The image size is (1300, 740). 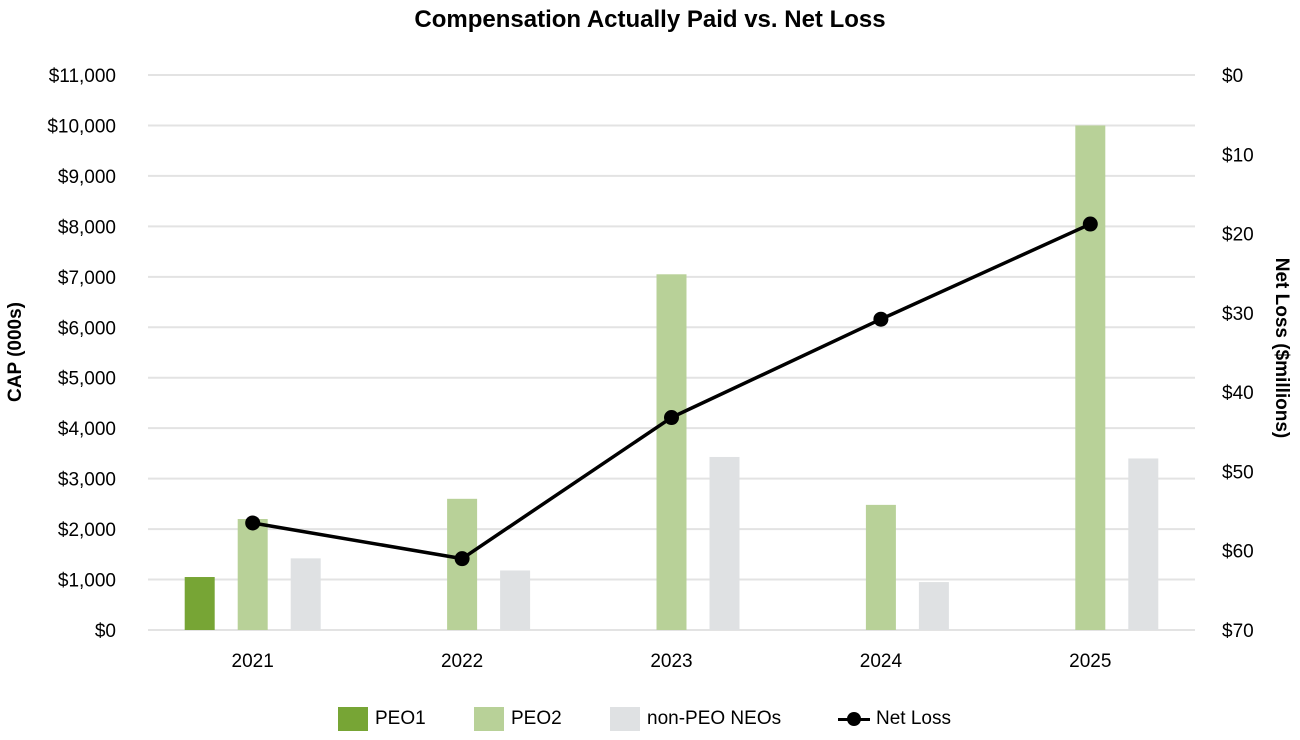 What do you see at coordinates (87, 328) in the screenshot?
I see `y-tick-label: $6,000` at bounding box center [87, 328].